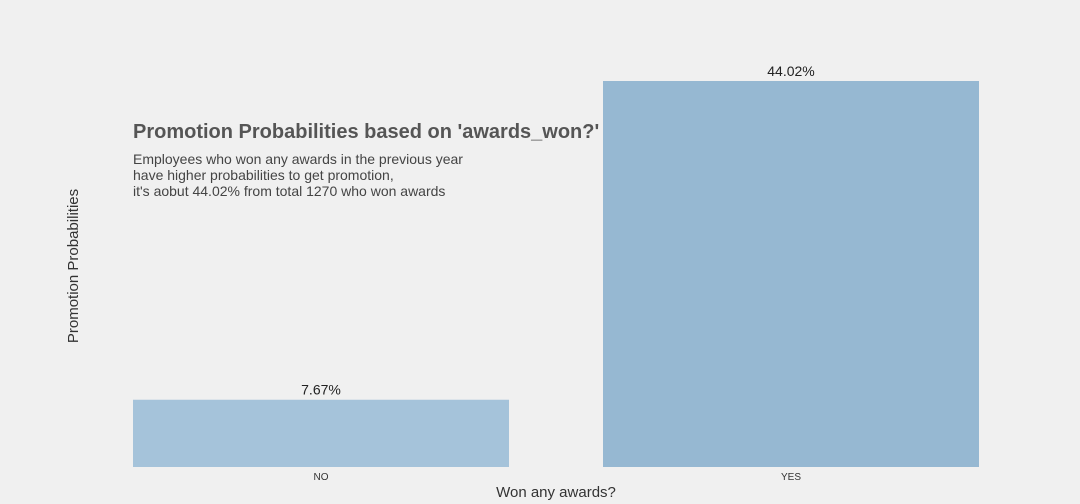 The height and width of the screenshot is (504, 1080). I want to click on x-axis-label: Won any awards?, so click(556, 492).